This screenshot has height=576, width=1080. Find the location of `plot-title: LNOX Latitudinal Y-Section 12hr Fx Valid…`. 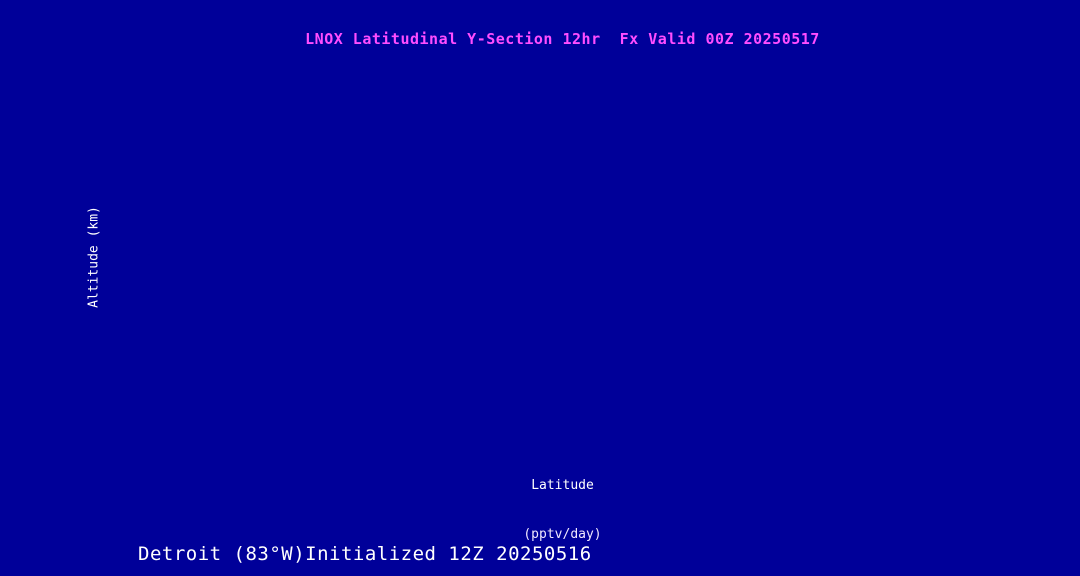

plot-title: LNOX Latitudinal Y-Section 12hr Fx Valid… is located at coordinates (562, 39).